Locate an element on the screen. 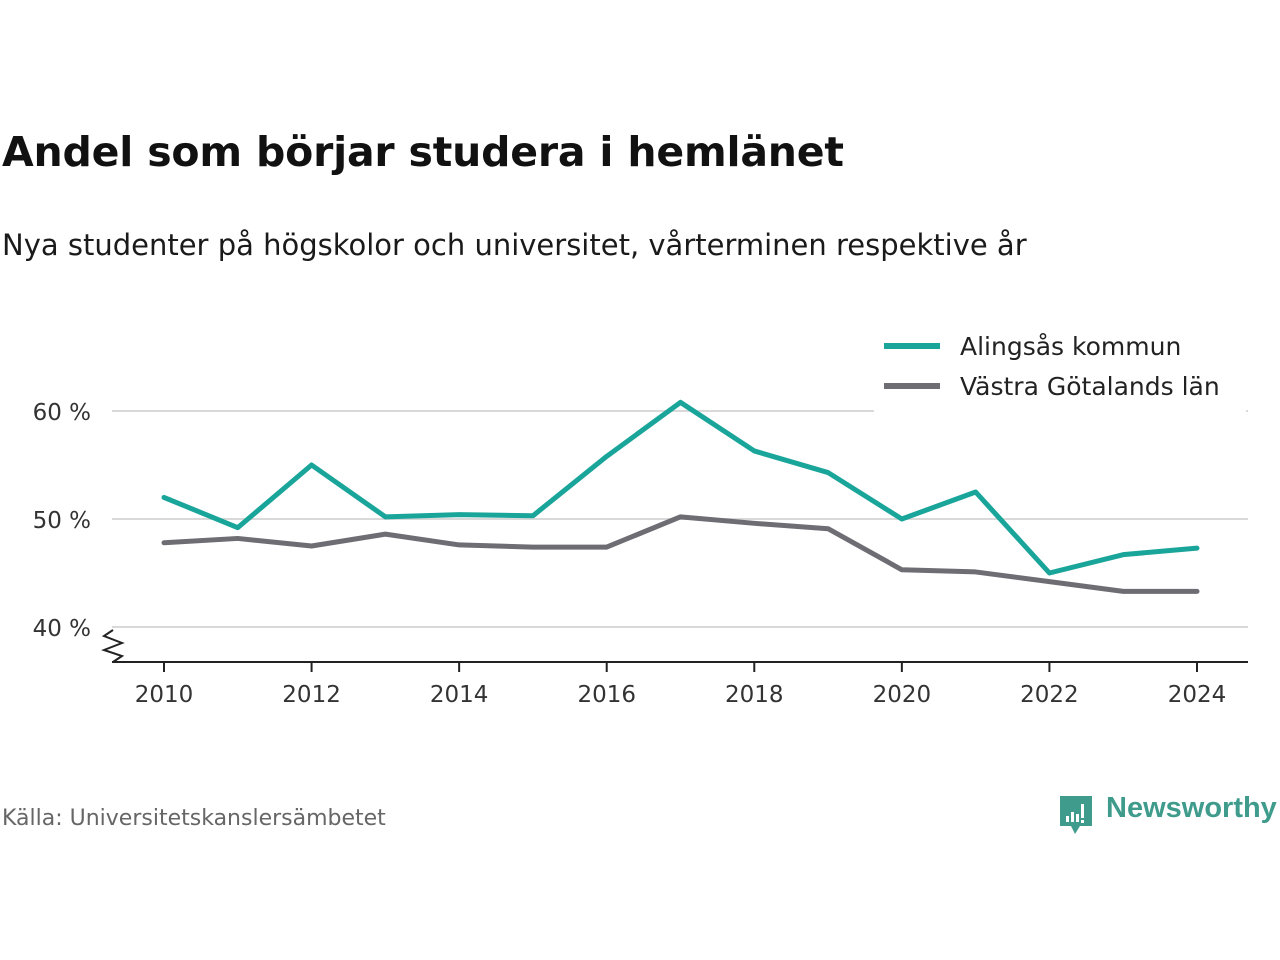  newsworthy-logo: Newsworthy is located at coordinates (1169, 814).